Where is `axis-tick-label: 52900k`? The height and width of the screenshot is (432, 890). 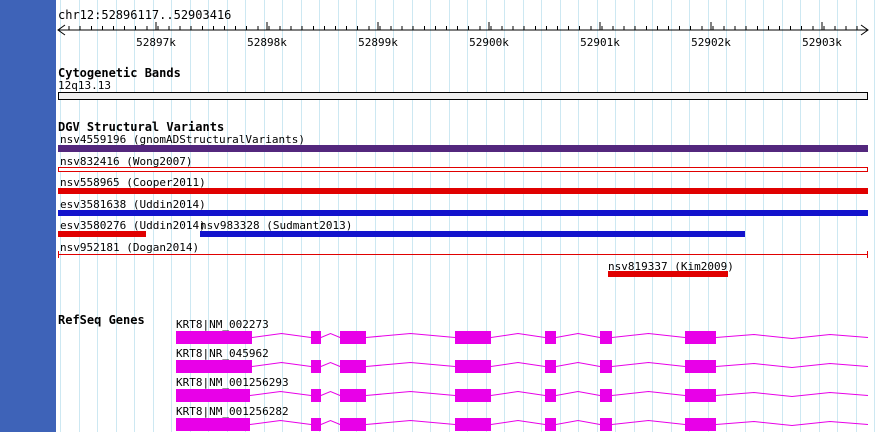
axis-tick-label: 52900k is located at coordinates (489, 42).